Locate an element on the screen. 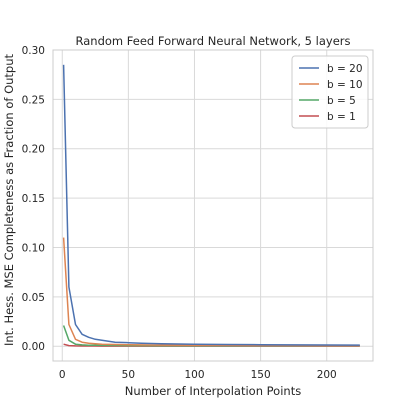  legend: b = 20 b = 10 b = 5 b = 1 is located at coordinates (330, 92).